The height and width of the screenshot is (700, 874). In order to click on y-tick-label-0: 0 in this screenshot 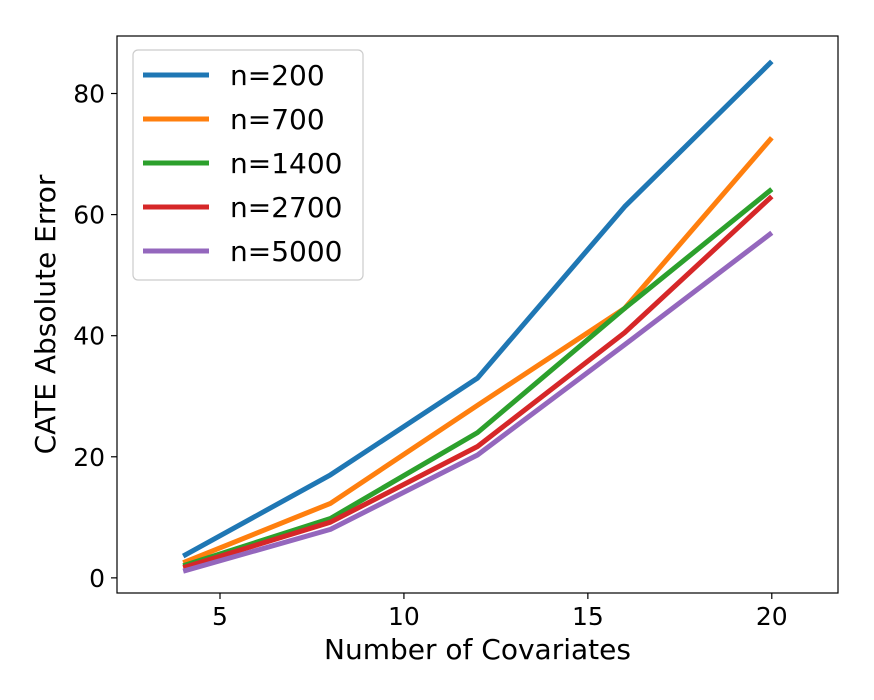, I will do `click(97, 578)`.